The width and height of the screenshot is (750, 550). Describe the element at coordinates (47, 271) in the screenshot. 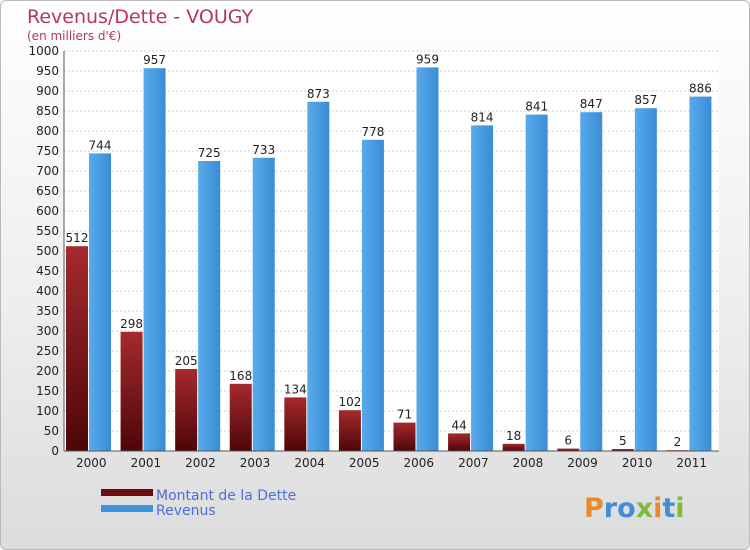

I see `y-tick-label: 450` at that location.